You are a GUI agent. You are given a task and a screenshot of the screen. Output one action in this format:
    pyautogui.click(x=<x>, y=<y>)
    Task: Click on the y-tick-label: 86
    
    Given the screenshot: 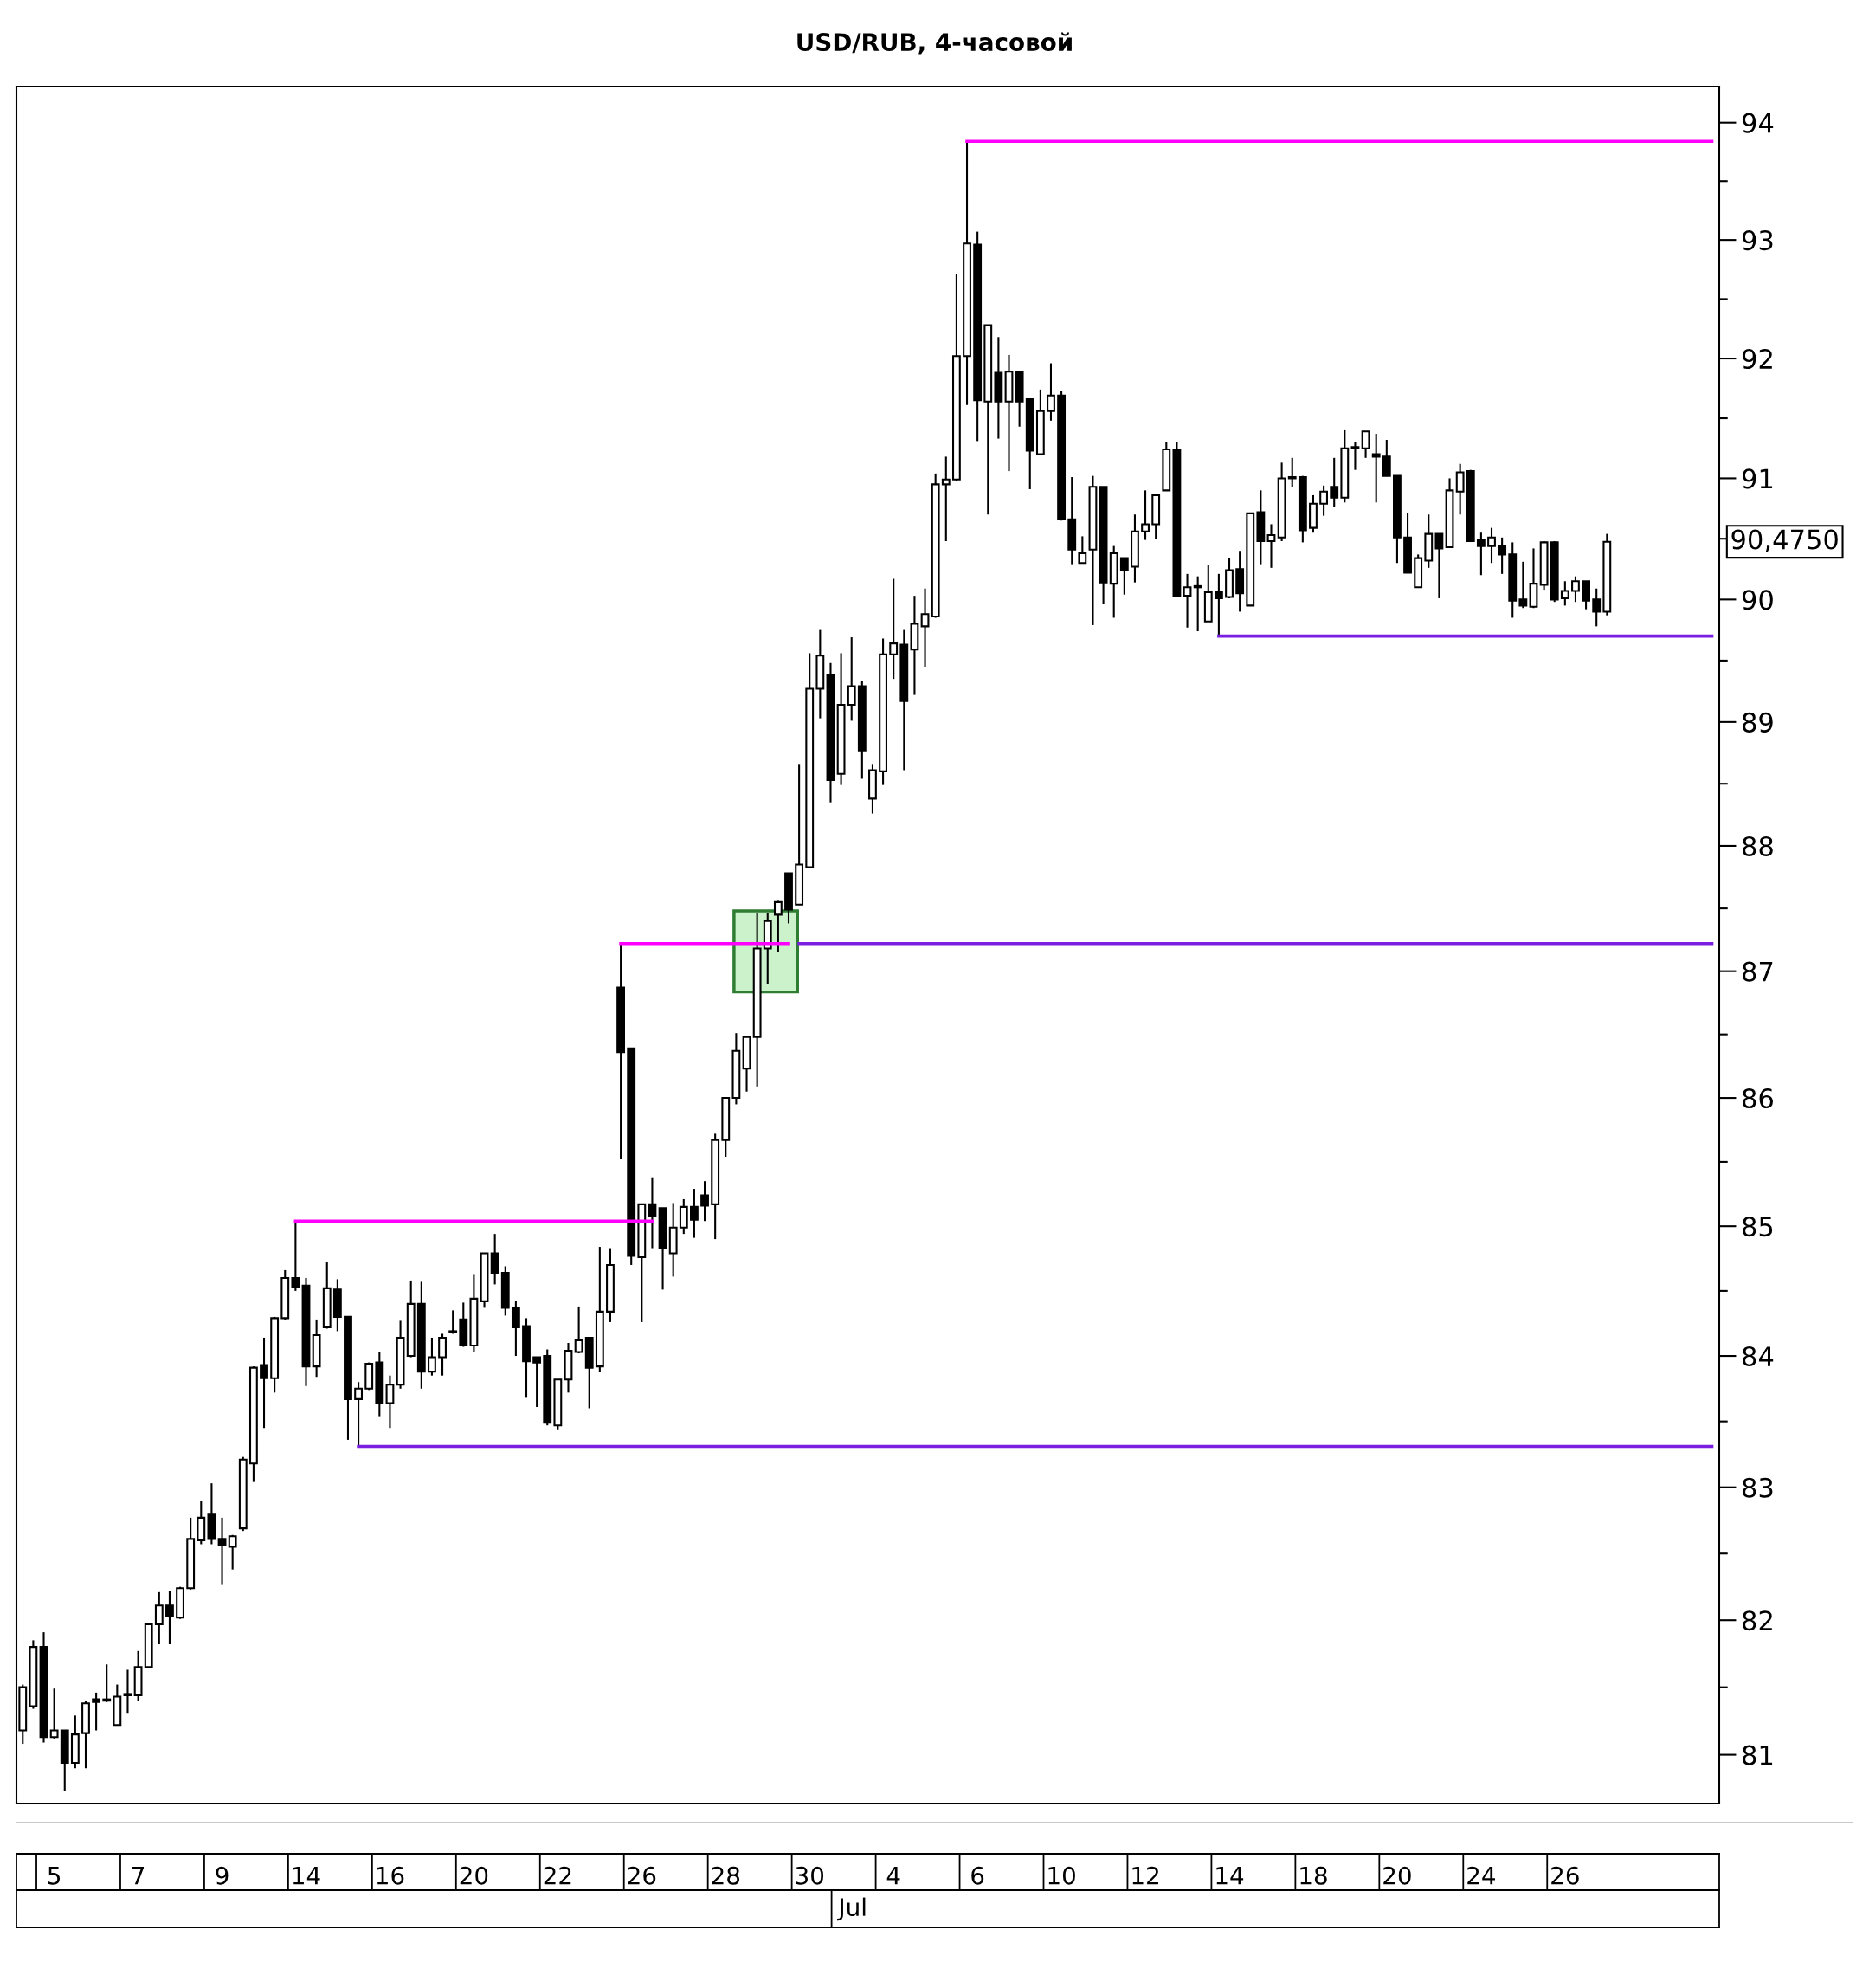 What is the action you would take?
    pyautogui.click(x=1758, y=1098)
    